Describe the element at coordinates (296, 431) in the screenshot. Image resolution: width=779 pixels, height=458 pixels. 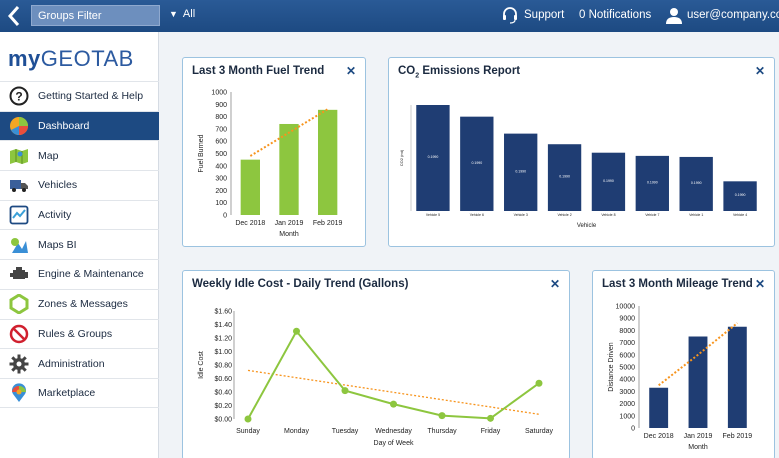
I see `x-tick-label: Monday` at that location.